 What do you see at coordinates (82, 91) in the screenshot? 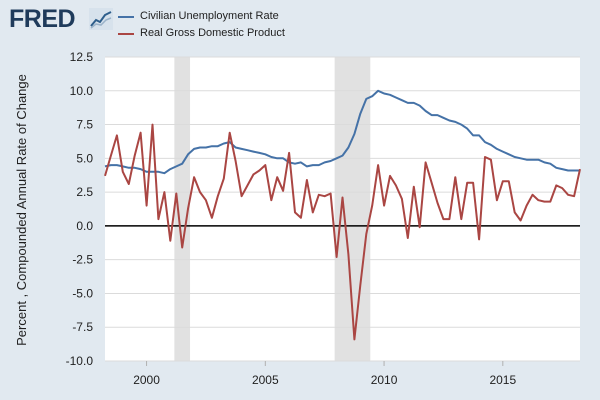
I see `y-tick-label: 10.0` at bounding box center [82, 91].